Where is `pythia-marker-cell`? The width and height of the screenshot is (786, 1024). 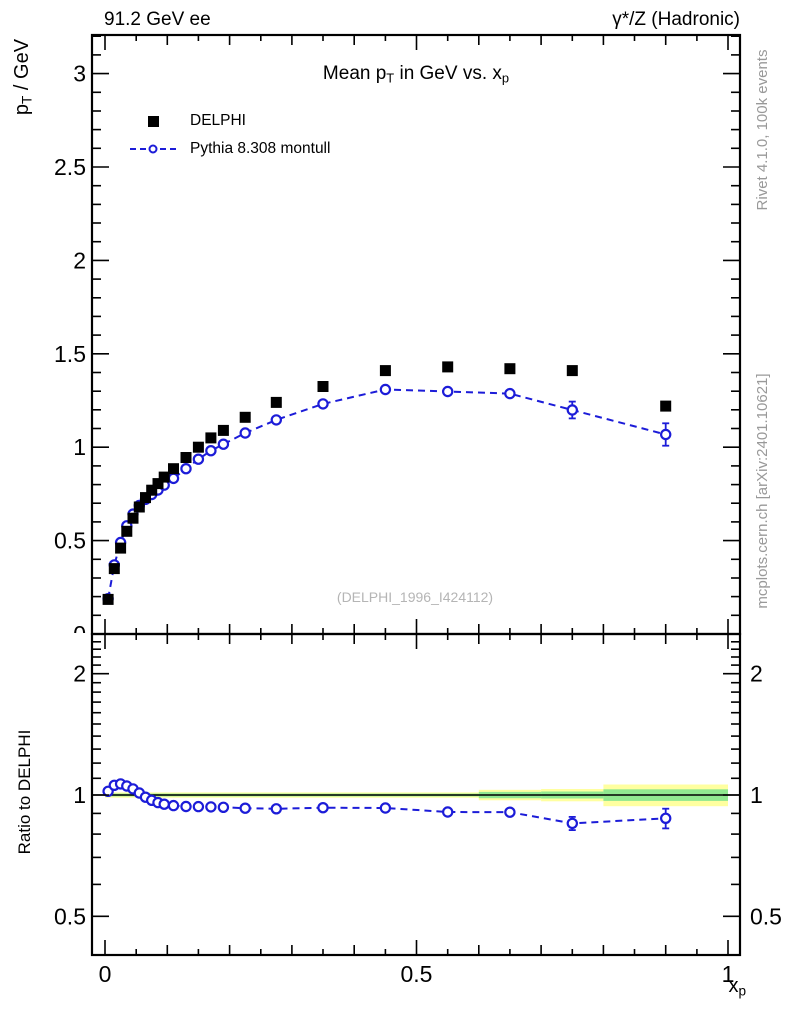 pythia-marker-cell is located at coordinates (153, 149).